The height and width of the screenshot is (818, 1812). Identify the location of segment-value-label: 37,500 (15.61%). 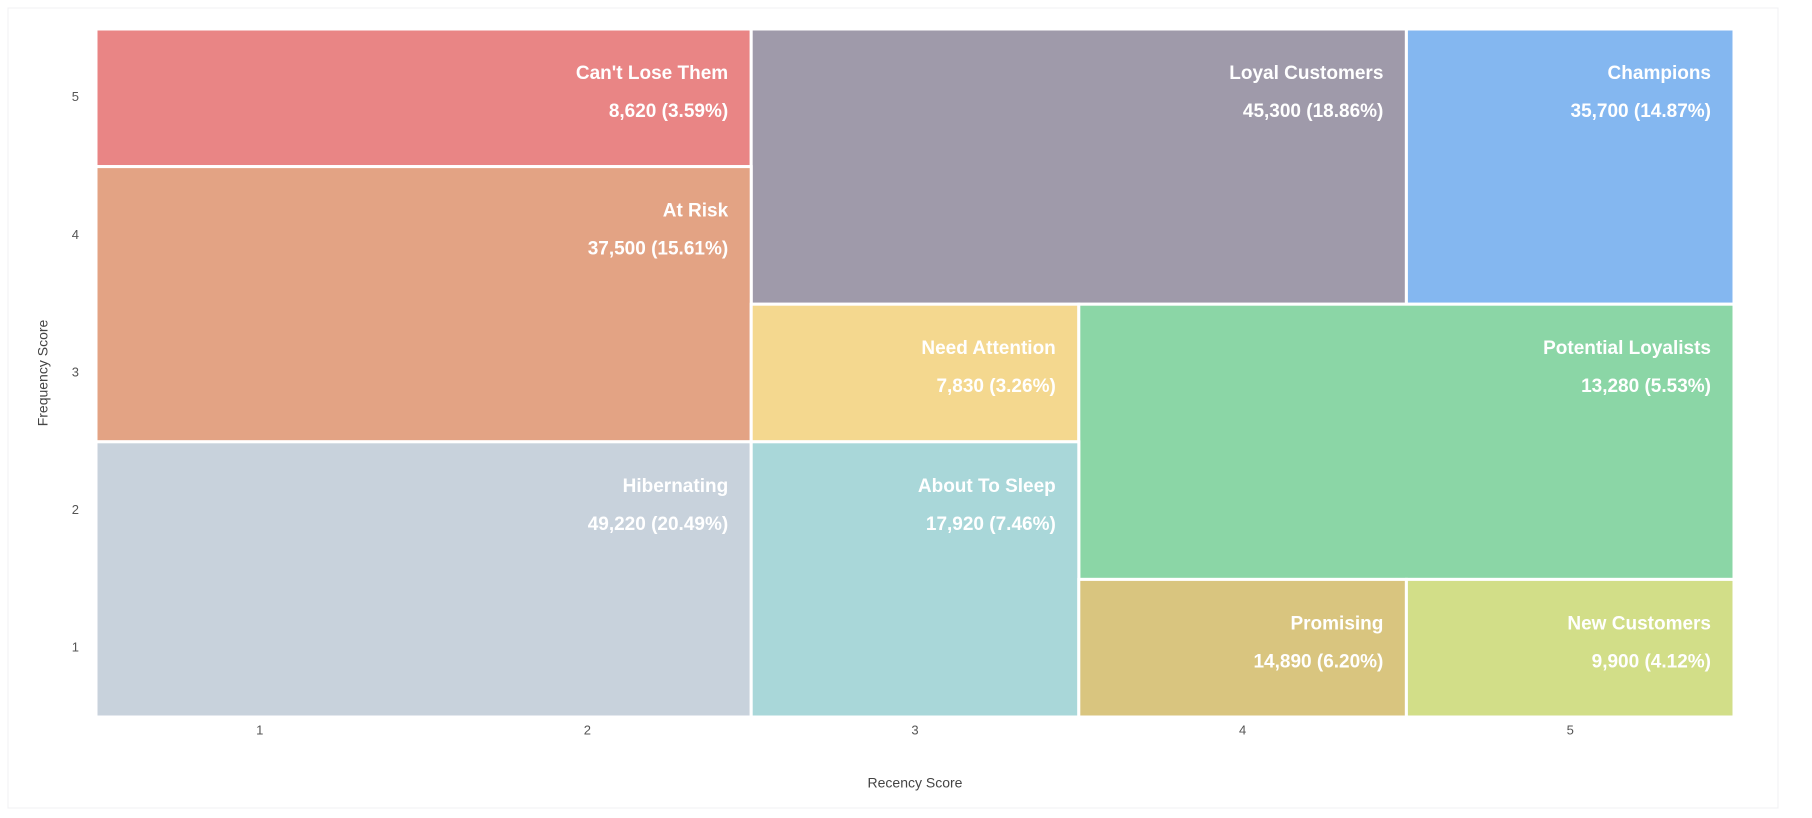
(658, 249).